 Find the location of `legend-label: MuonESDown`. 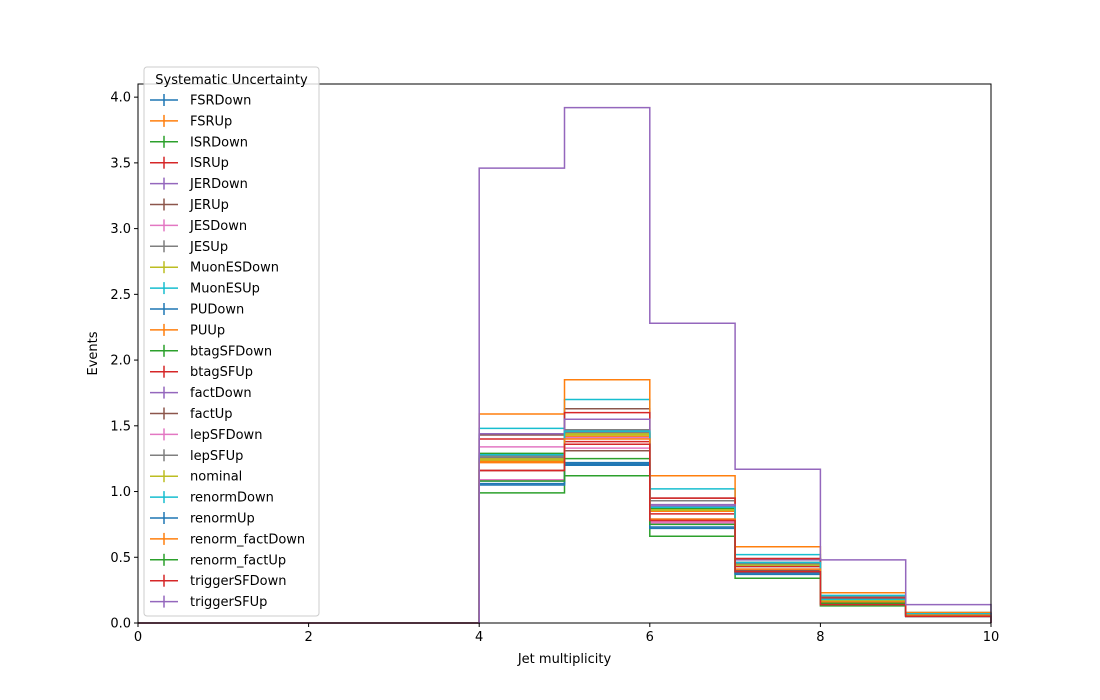

legend-label: MuonESDown is located at coordinates (234, 268).